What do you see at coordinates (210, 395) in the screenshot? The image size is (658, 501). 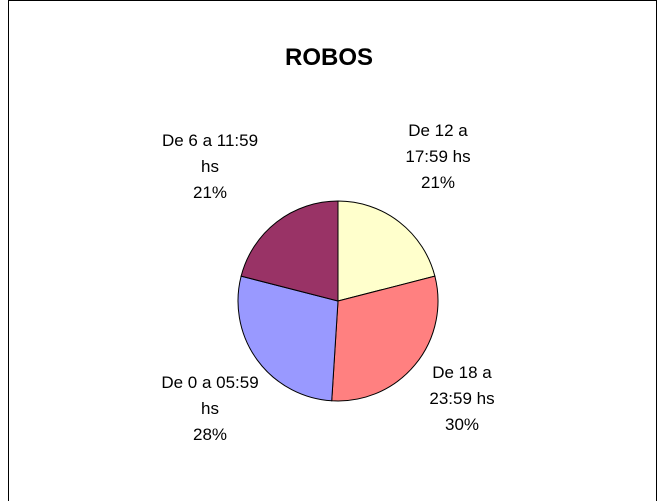 I see `slice-name: De 0 a 05:59 hs` at bounding box center [210, 395].